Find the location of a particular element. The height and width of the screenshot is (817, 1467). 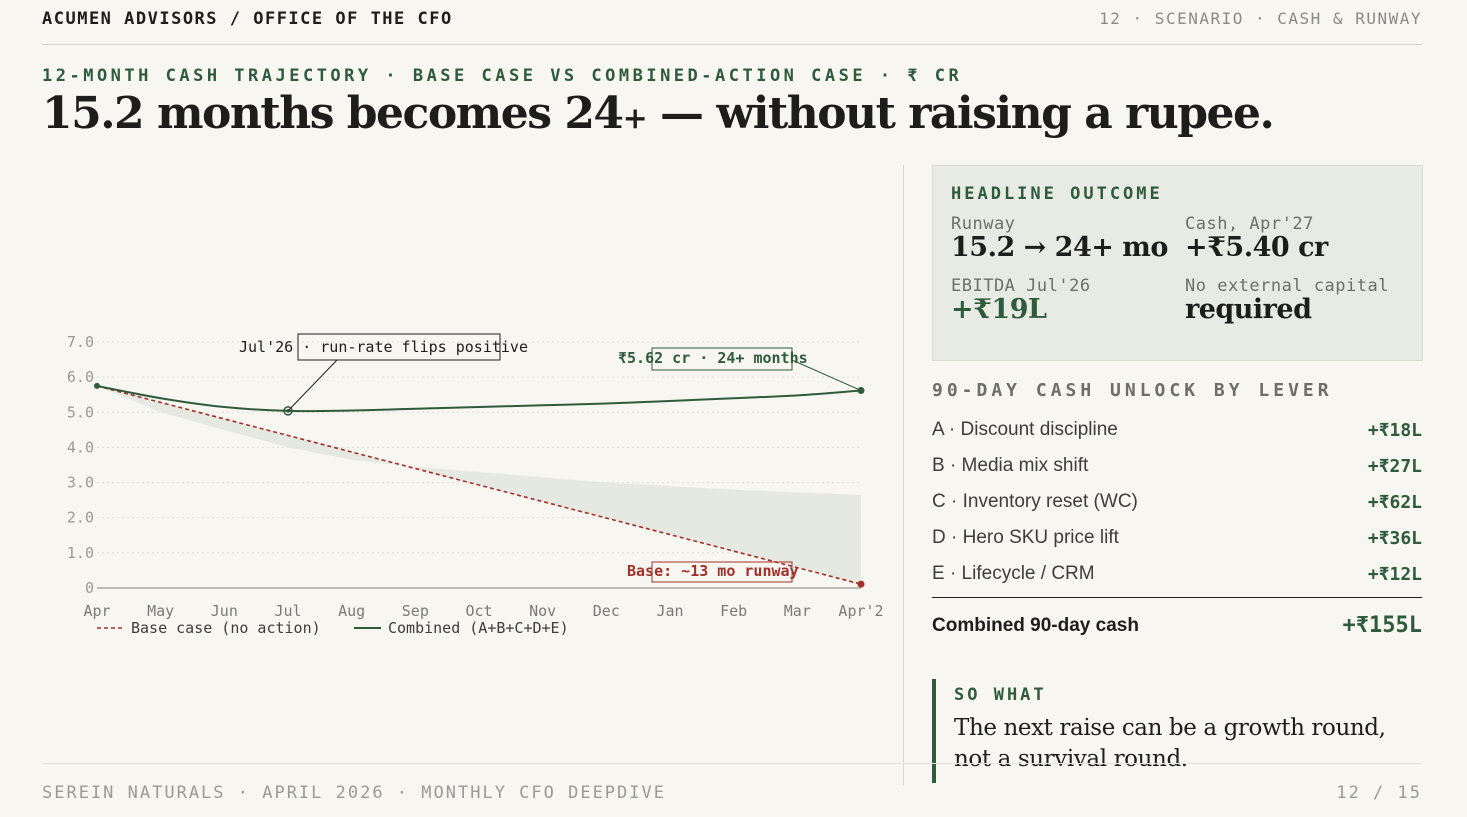

legend-label-base: Base case (no action) is located at coordinates (226, 628).